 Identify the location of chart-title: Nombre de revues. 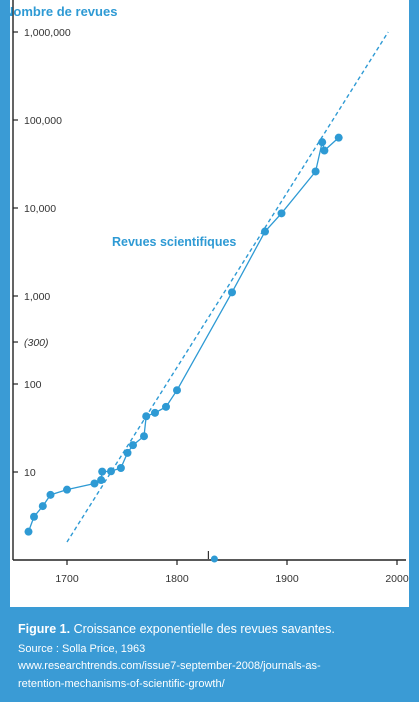
(63, 11).